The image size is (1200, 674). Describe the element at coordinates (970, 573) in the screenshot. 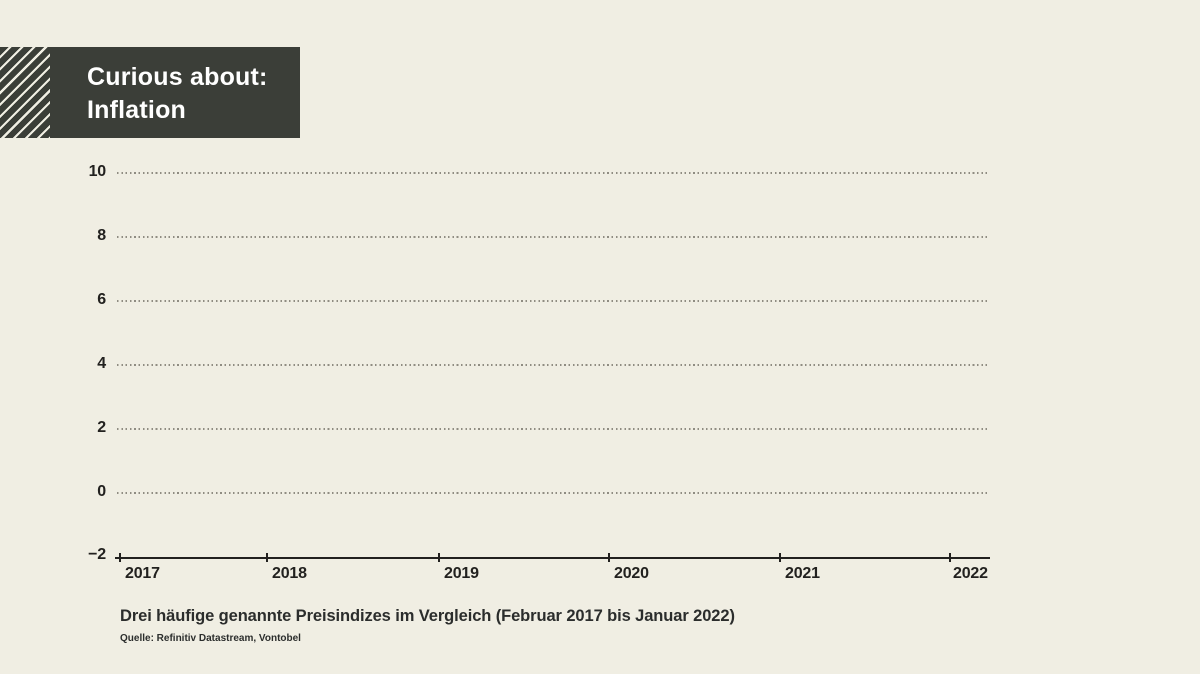

I see `x-tick-label: 2022` at that location.